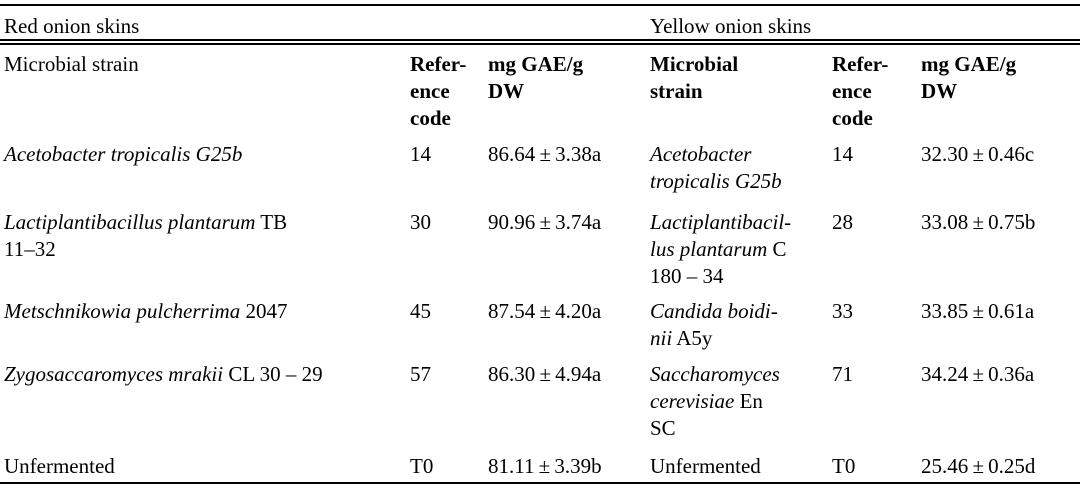 This screenshot has width=1080, height=494. Describe the element at coordinates (842, 374) in the screenshot. I see `reference-code-cell: 71` at that location.